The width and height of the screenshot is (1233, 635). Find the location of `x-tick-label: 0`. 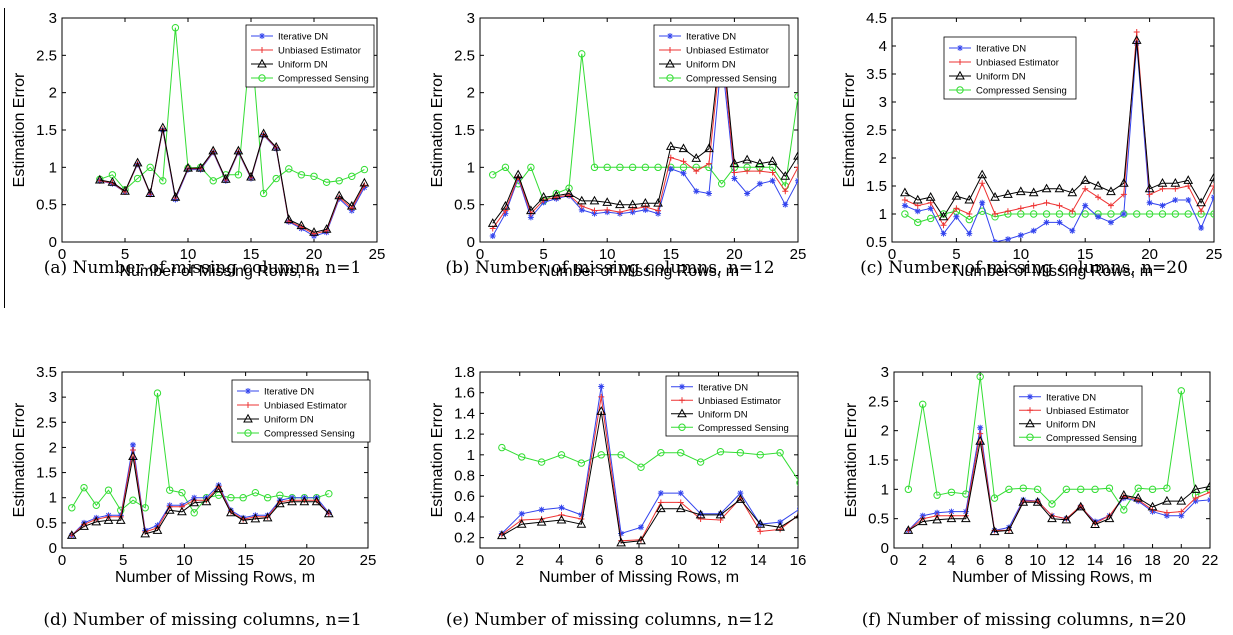

x-tick-label: 0 is located at coordinates (480, 560).